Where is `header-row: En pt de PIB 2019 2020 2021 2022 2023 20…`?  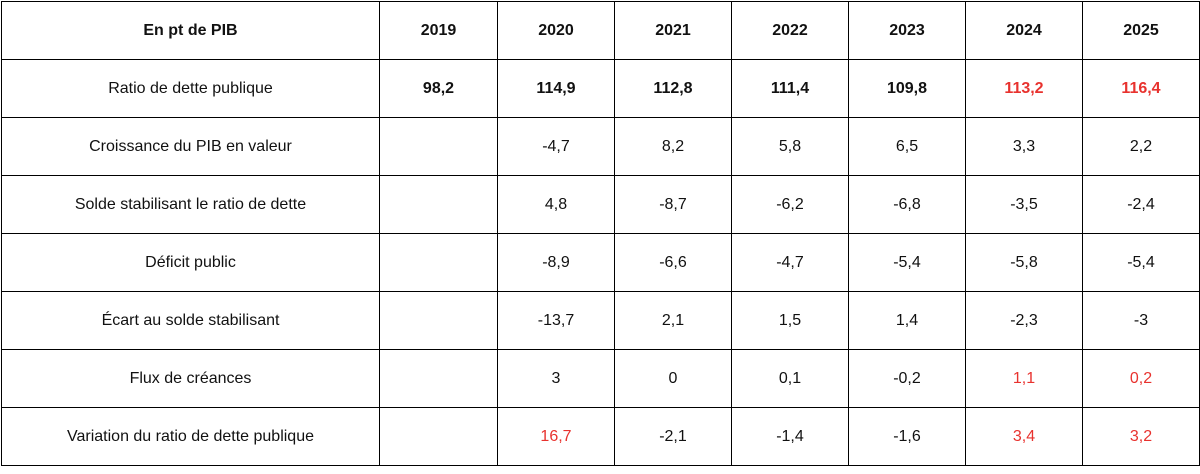 header-row: En pt de PIB 2019 2020 2021 2022 2023 20… is located at coordinates (600, 30).